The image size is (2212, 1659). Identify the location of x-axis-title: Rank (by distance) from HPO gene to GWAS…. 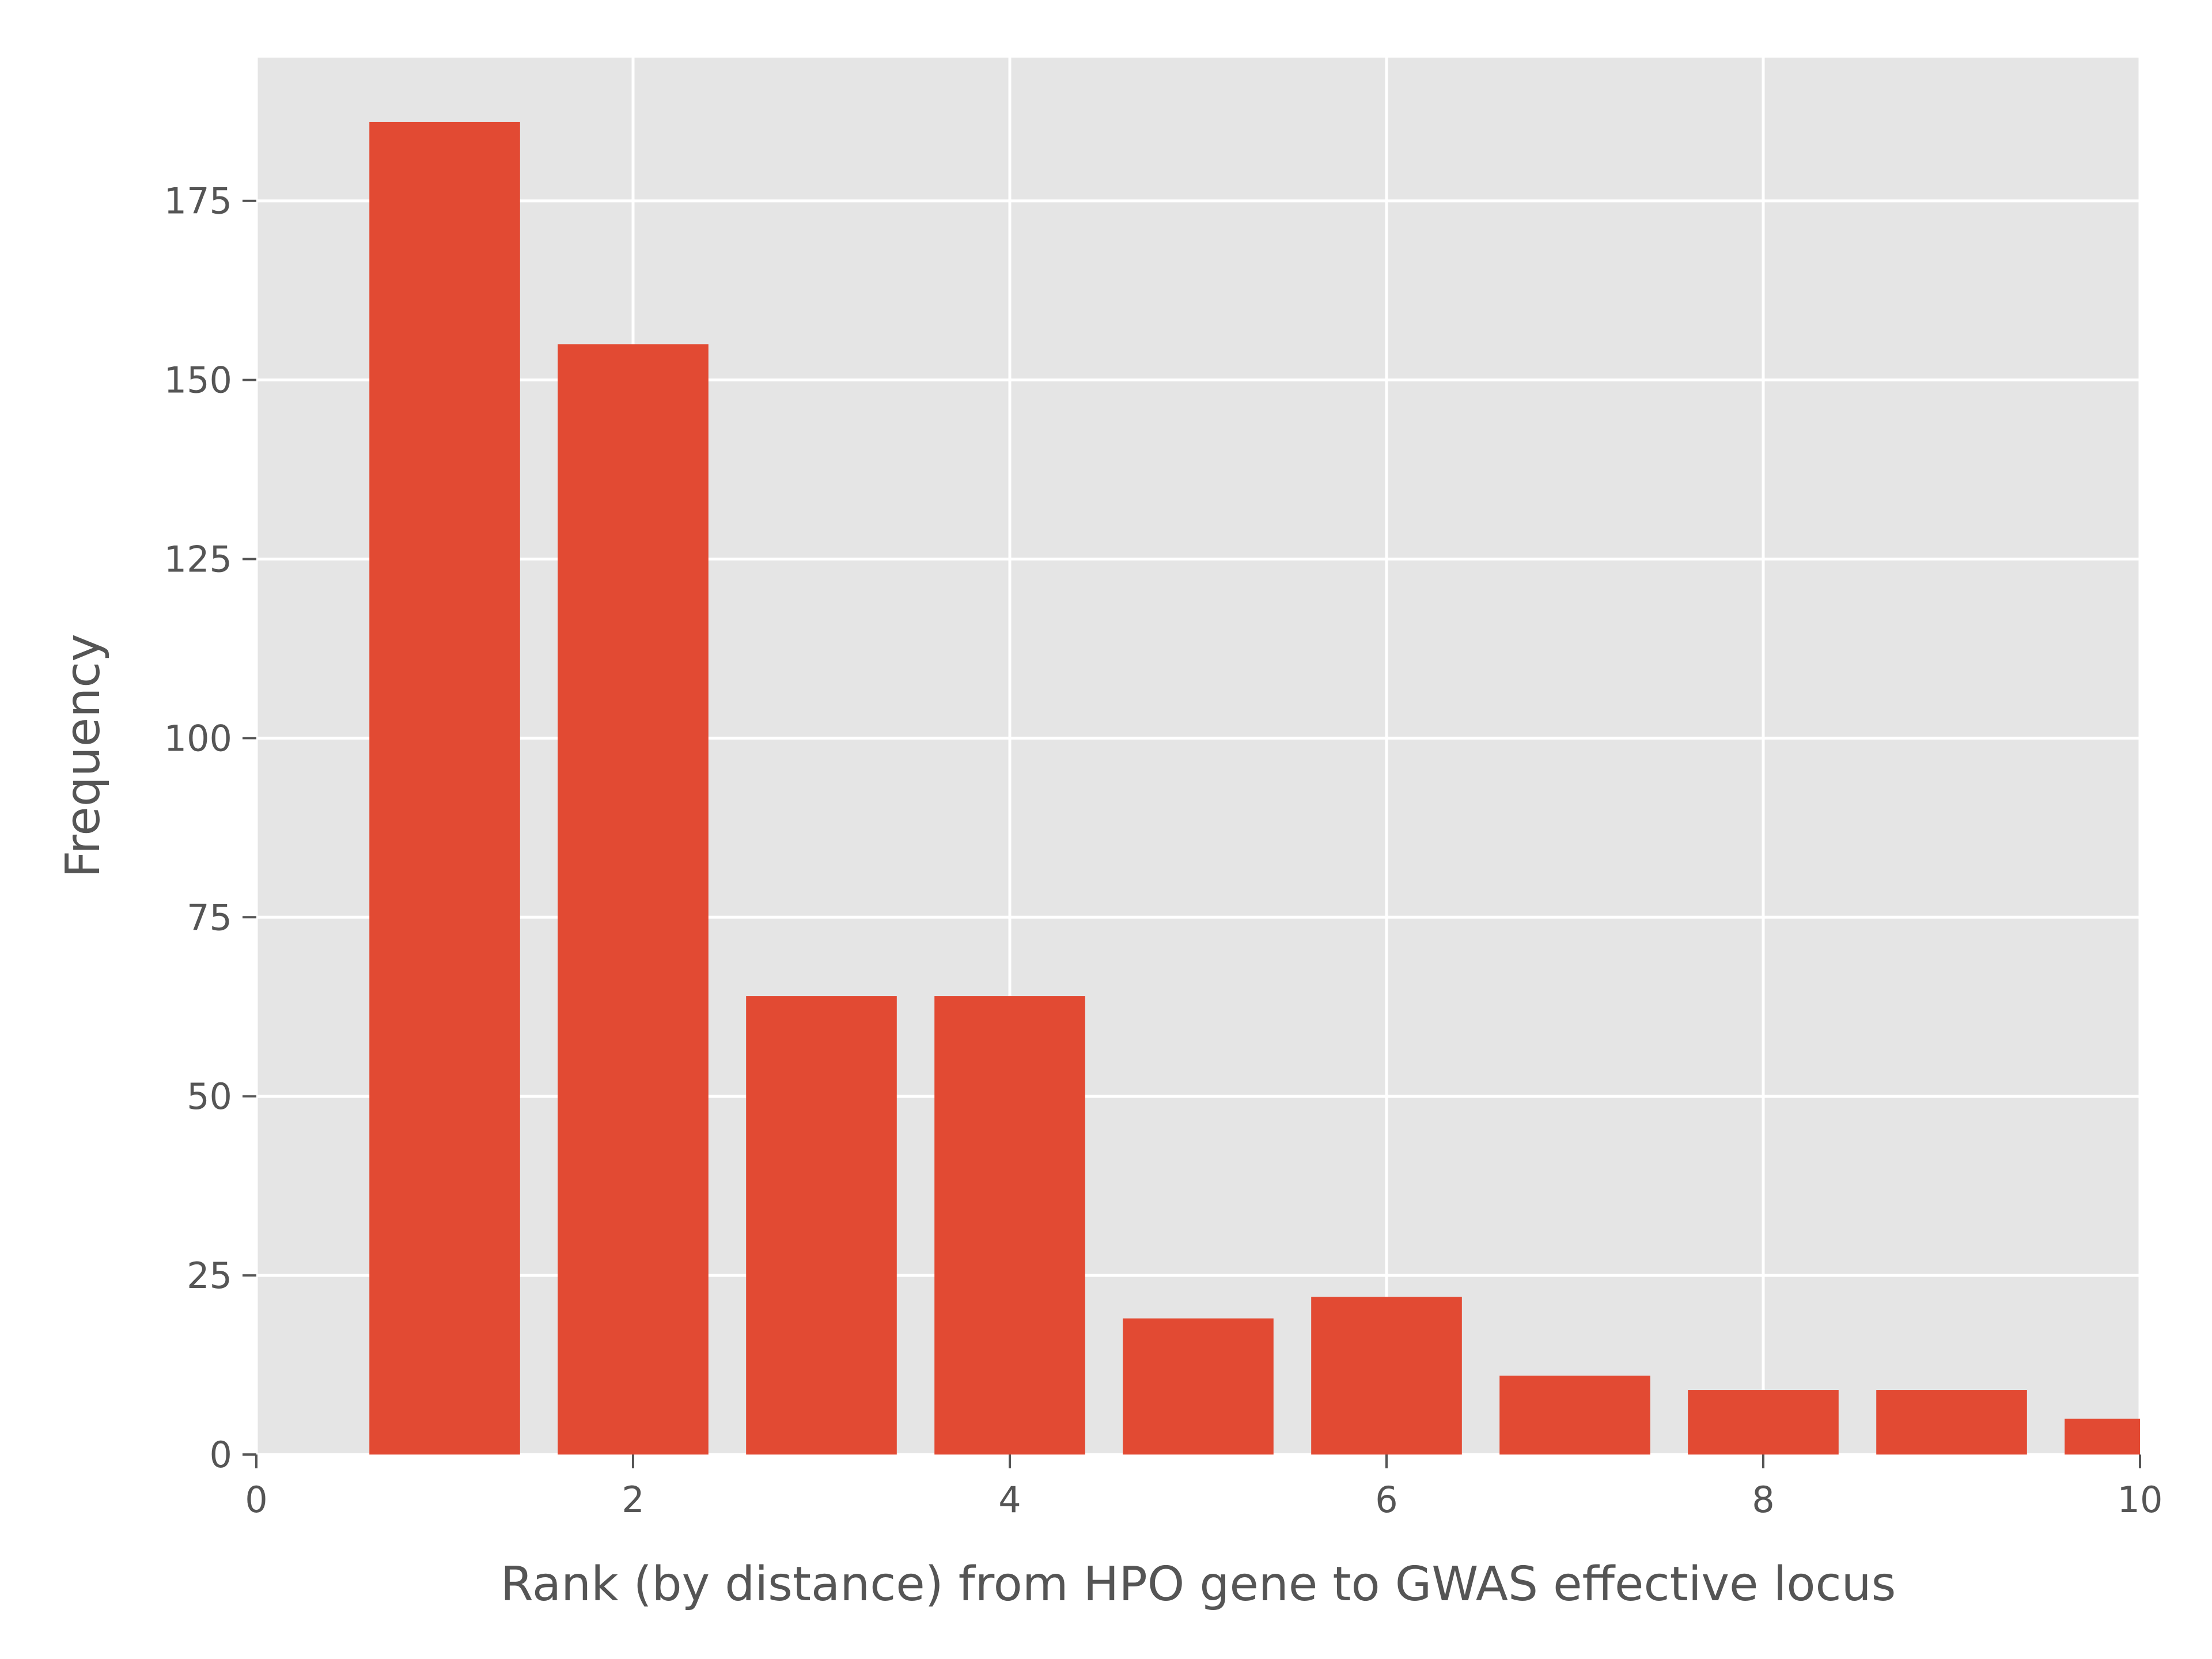
(1198, 1584).